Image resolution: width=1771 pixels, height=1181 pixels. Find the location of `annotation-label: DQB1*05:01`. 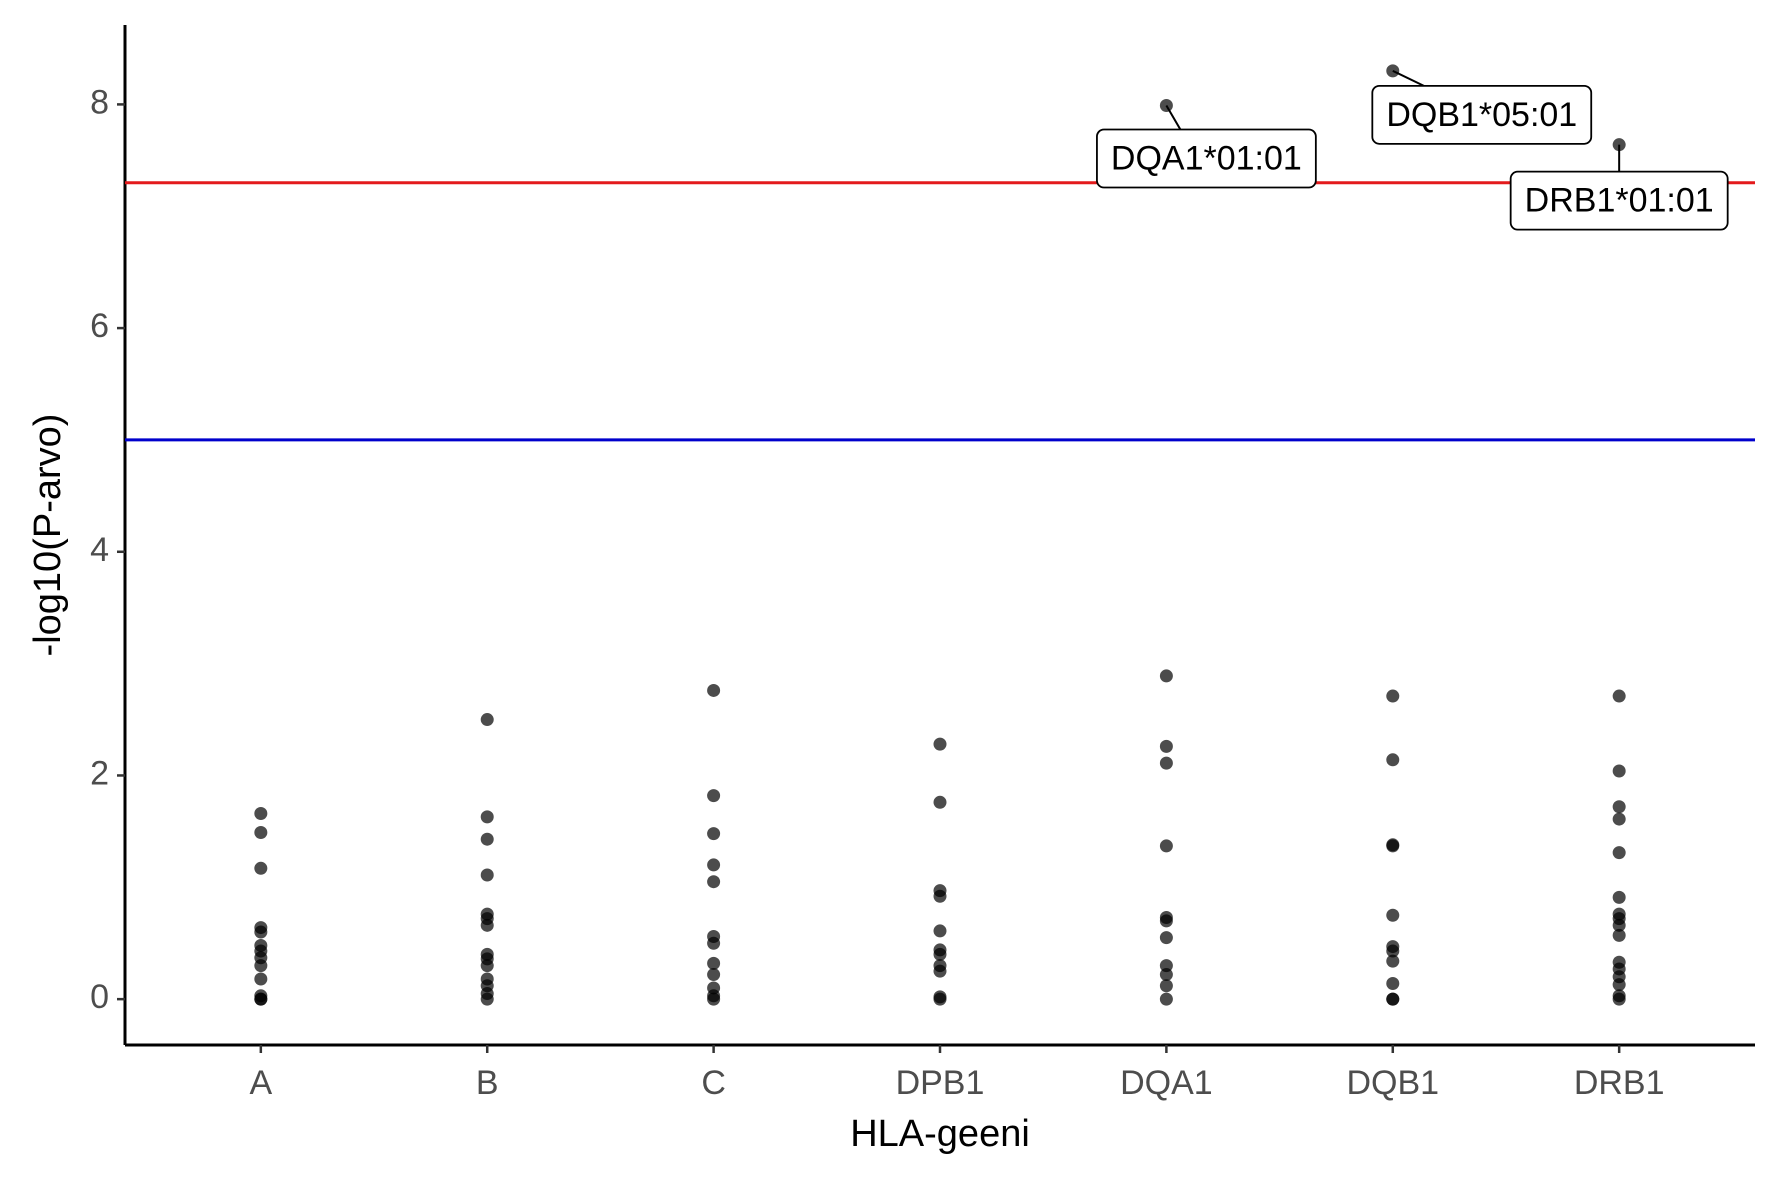

annotation-label: DQB1*05:01 is located at coordinates (1481, 115).